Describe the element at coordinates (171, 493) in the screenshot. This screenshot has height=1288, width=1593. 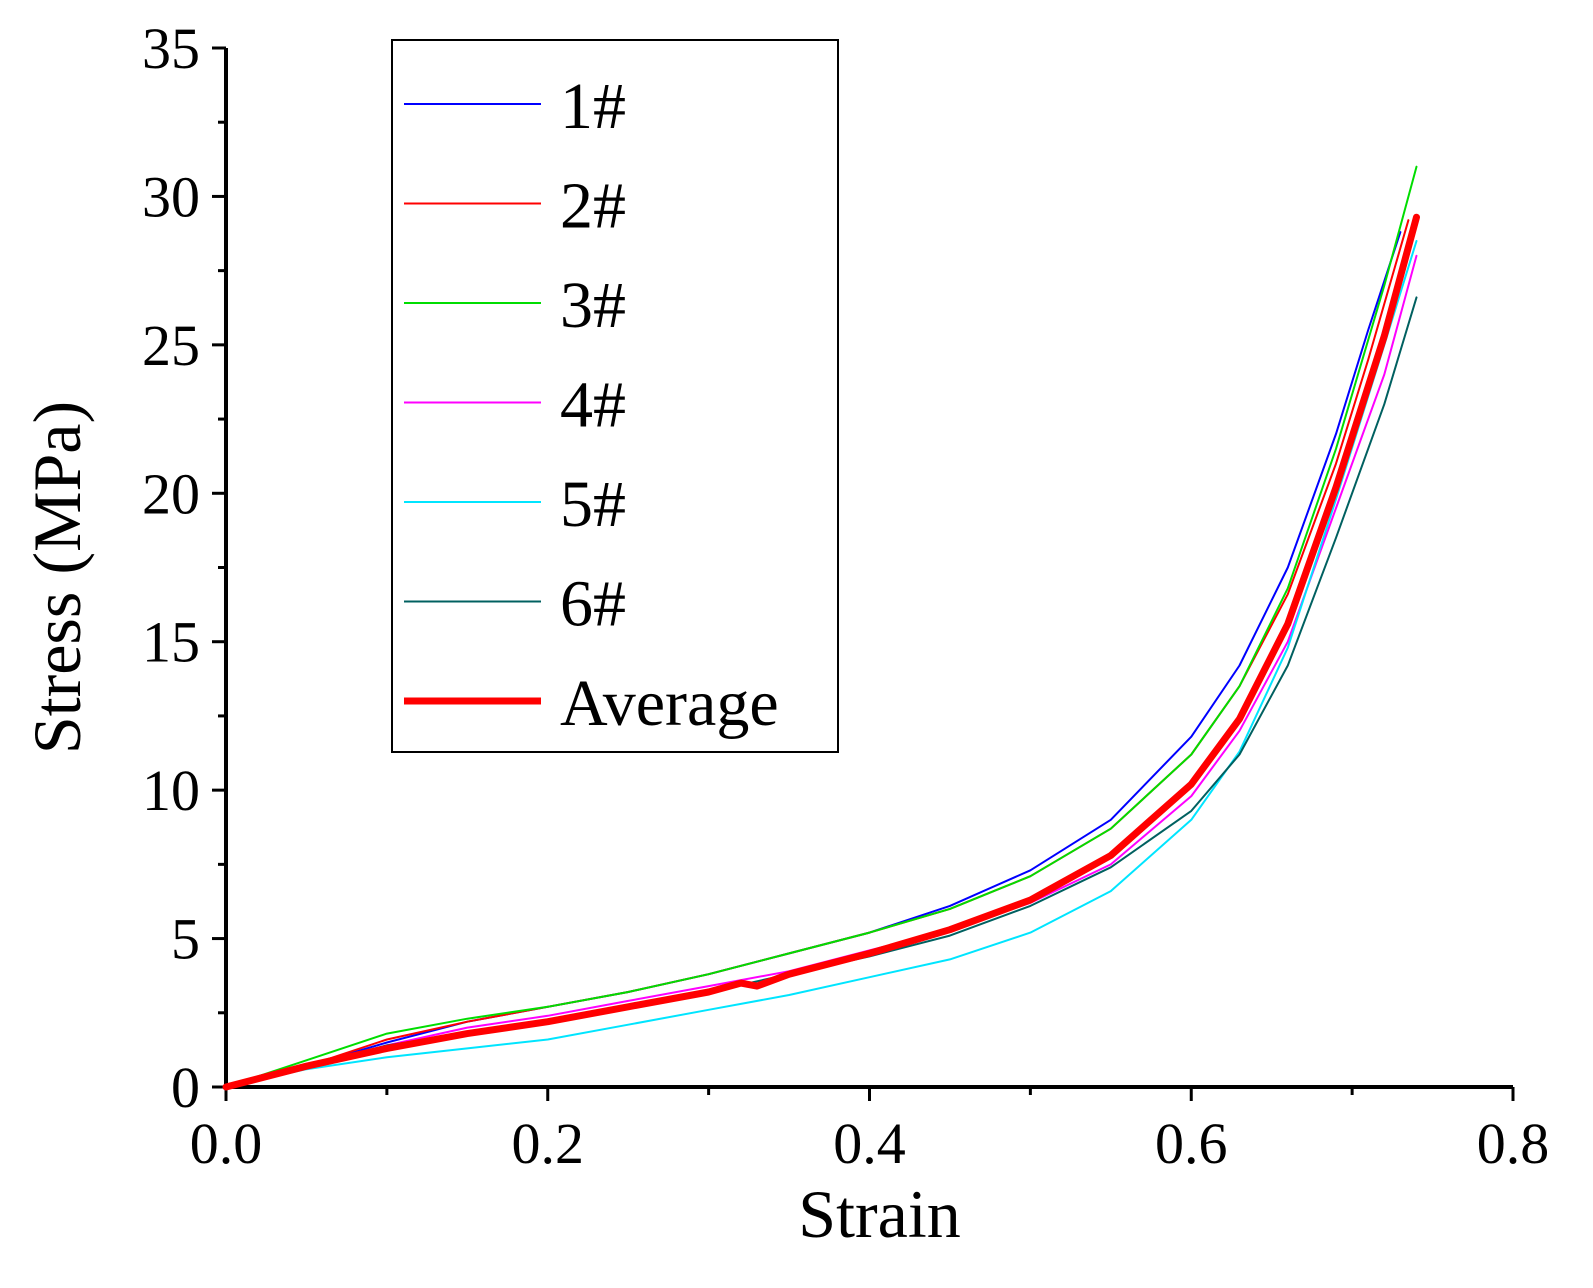
I see `y-tick-label: 20` at that location.